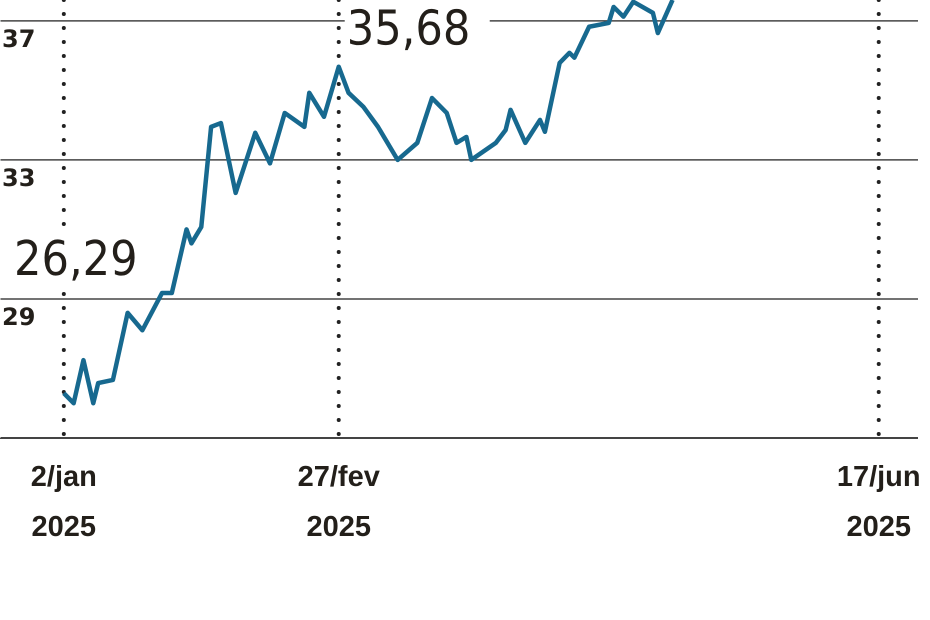  I want to click on annotation: 26,29, so click(76, 259).